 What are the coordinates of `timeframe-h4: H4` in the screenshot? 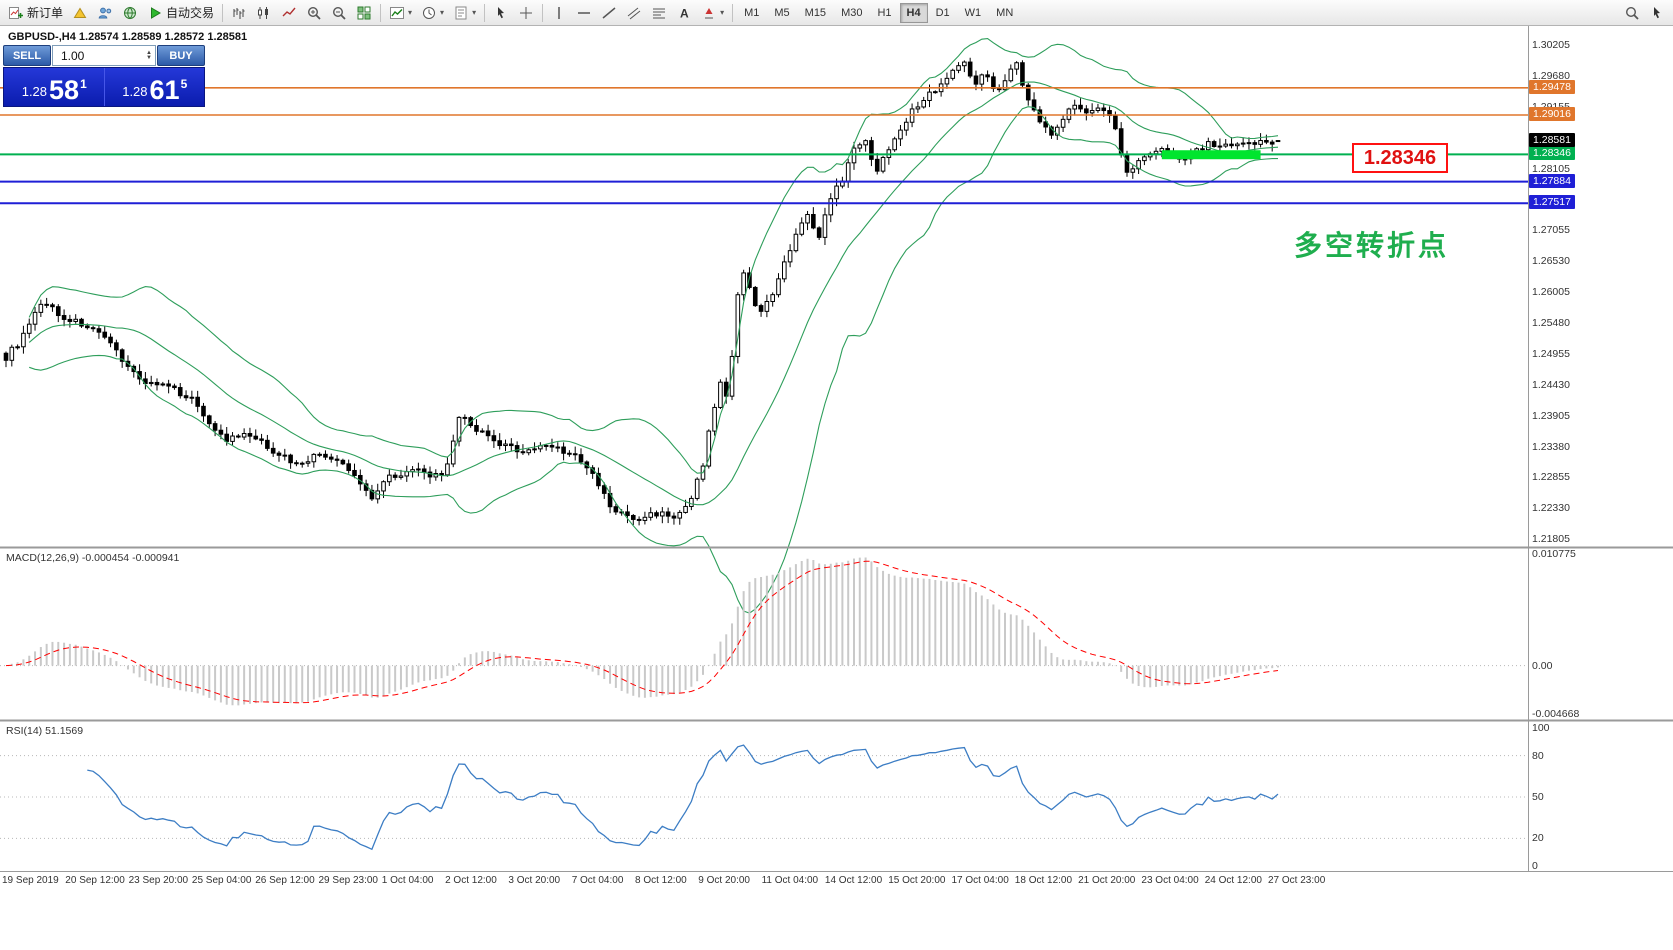 It's located at (913, 12).